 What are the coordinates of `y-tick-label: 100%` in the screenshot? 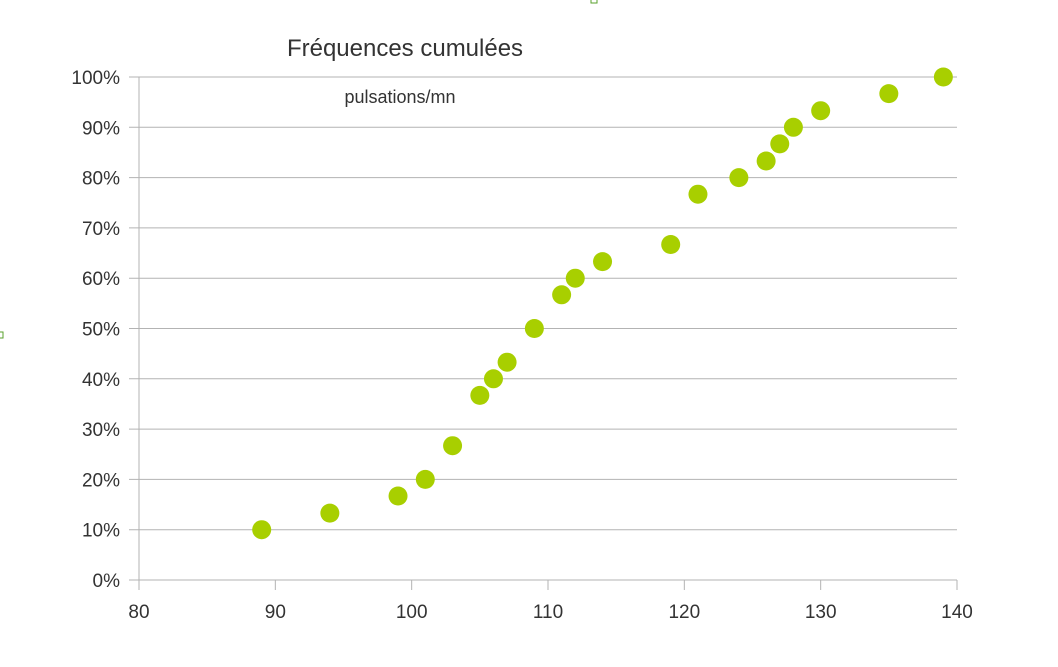 It's located at (95, 78).